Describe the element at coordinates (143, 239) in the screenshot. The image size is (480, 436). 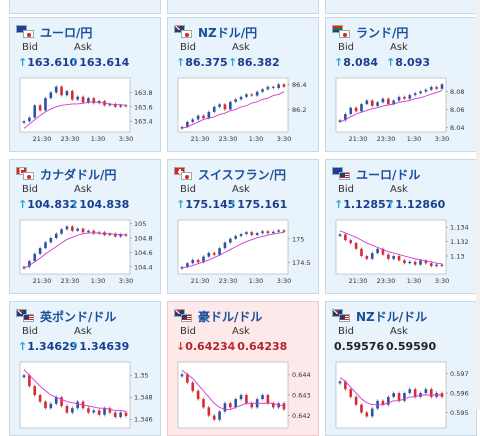
I see `y-tick-label: 104.8` at that location.